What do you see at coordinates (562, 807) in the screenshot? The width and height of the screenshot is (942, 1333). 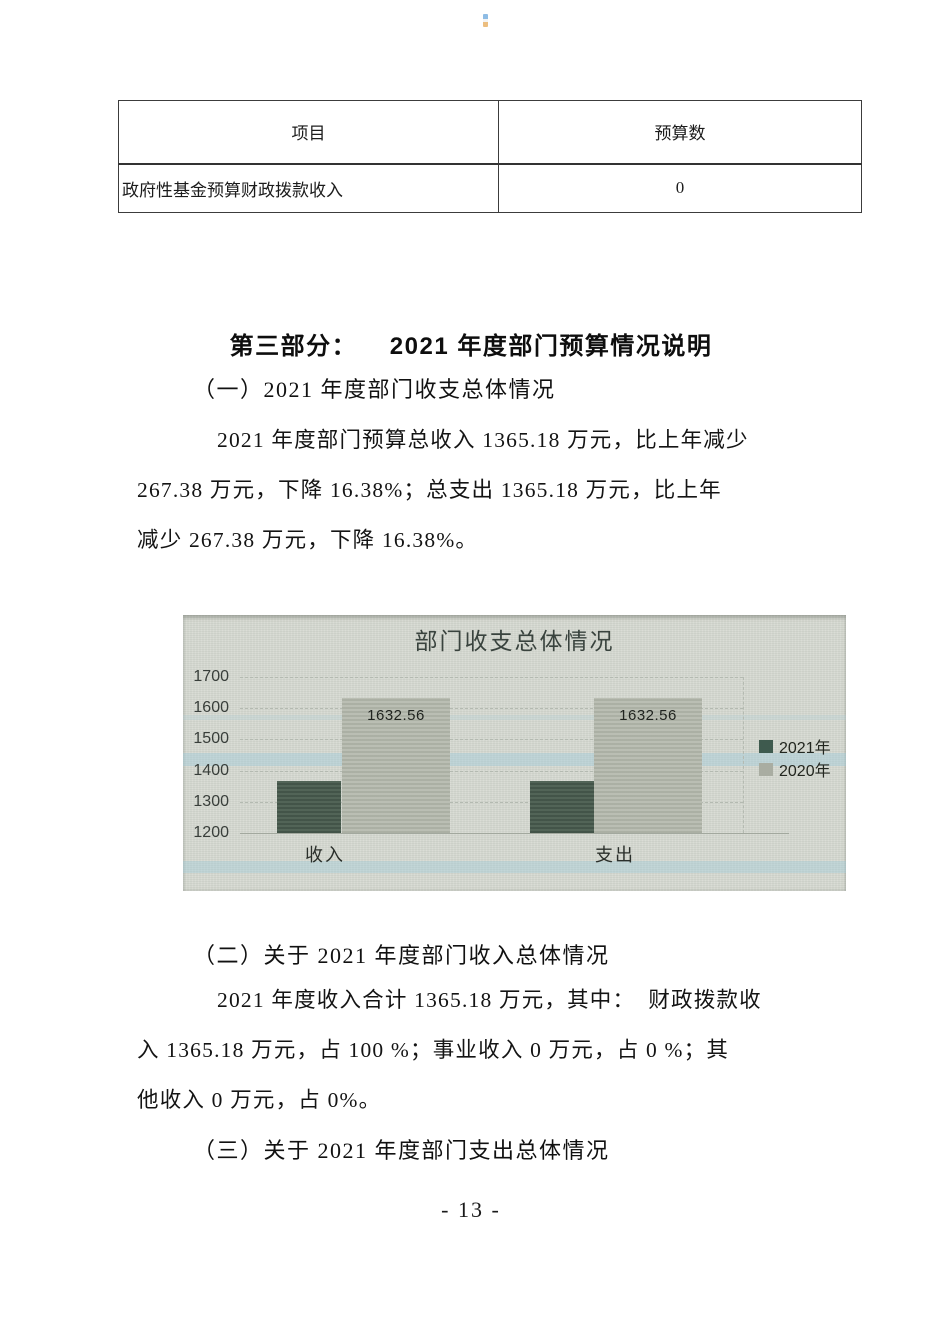 I see `bar-2021年-支出` at bounding box center [562, 807].